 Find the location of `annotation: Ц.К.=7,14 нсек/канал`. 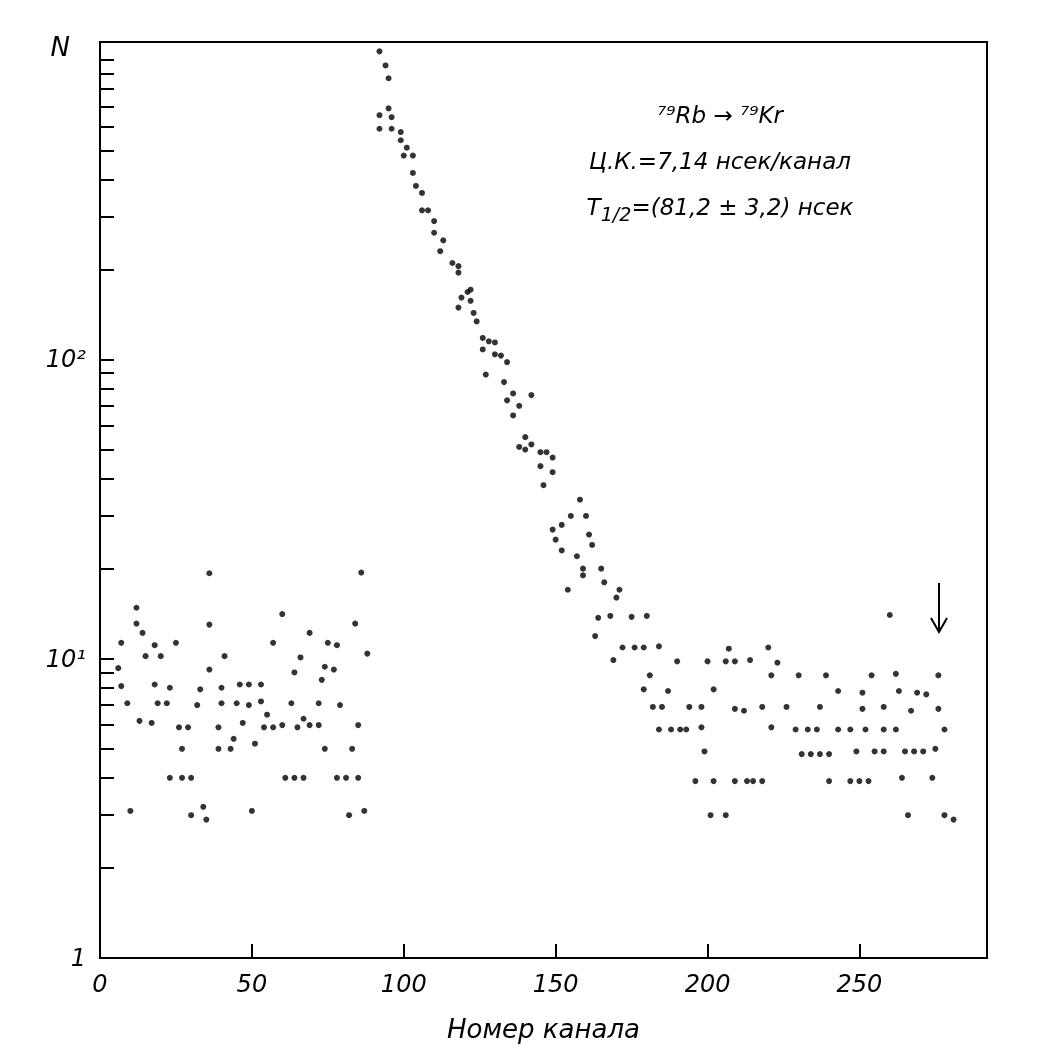

annotation: Ц.К.=7,14 нсек/канал is located at coordinates (720, 161).